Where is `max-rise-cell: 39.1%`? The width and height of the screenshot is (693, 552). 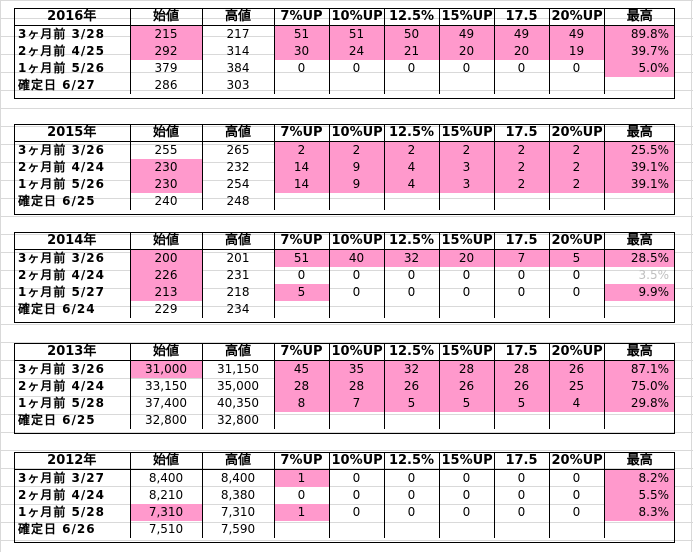
max-rise-cell: 39.1% is located at coordinates (639, 184).